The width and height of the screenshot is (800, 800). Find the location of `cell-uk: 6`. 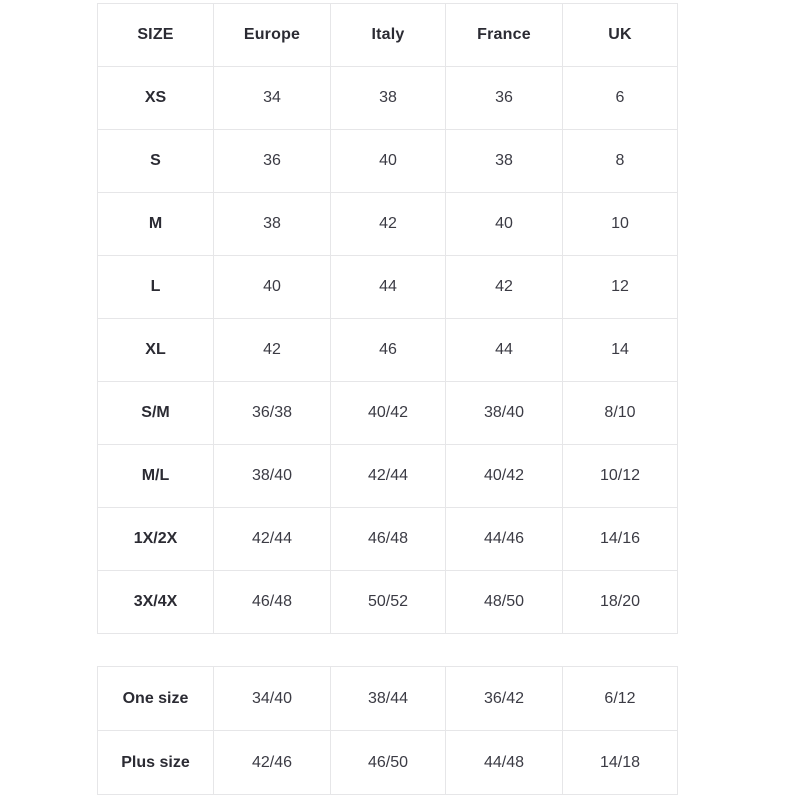

cell-uk: 6 is located at coordinates (620, 98).